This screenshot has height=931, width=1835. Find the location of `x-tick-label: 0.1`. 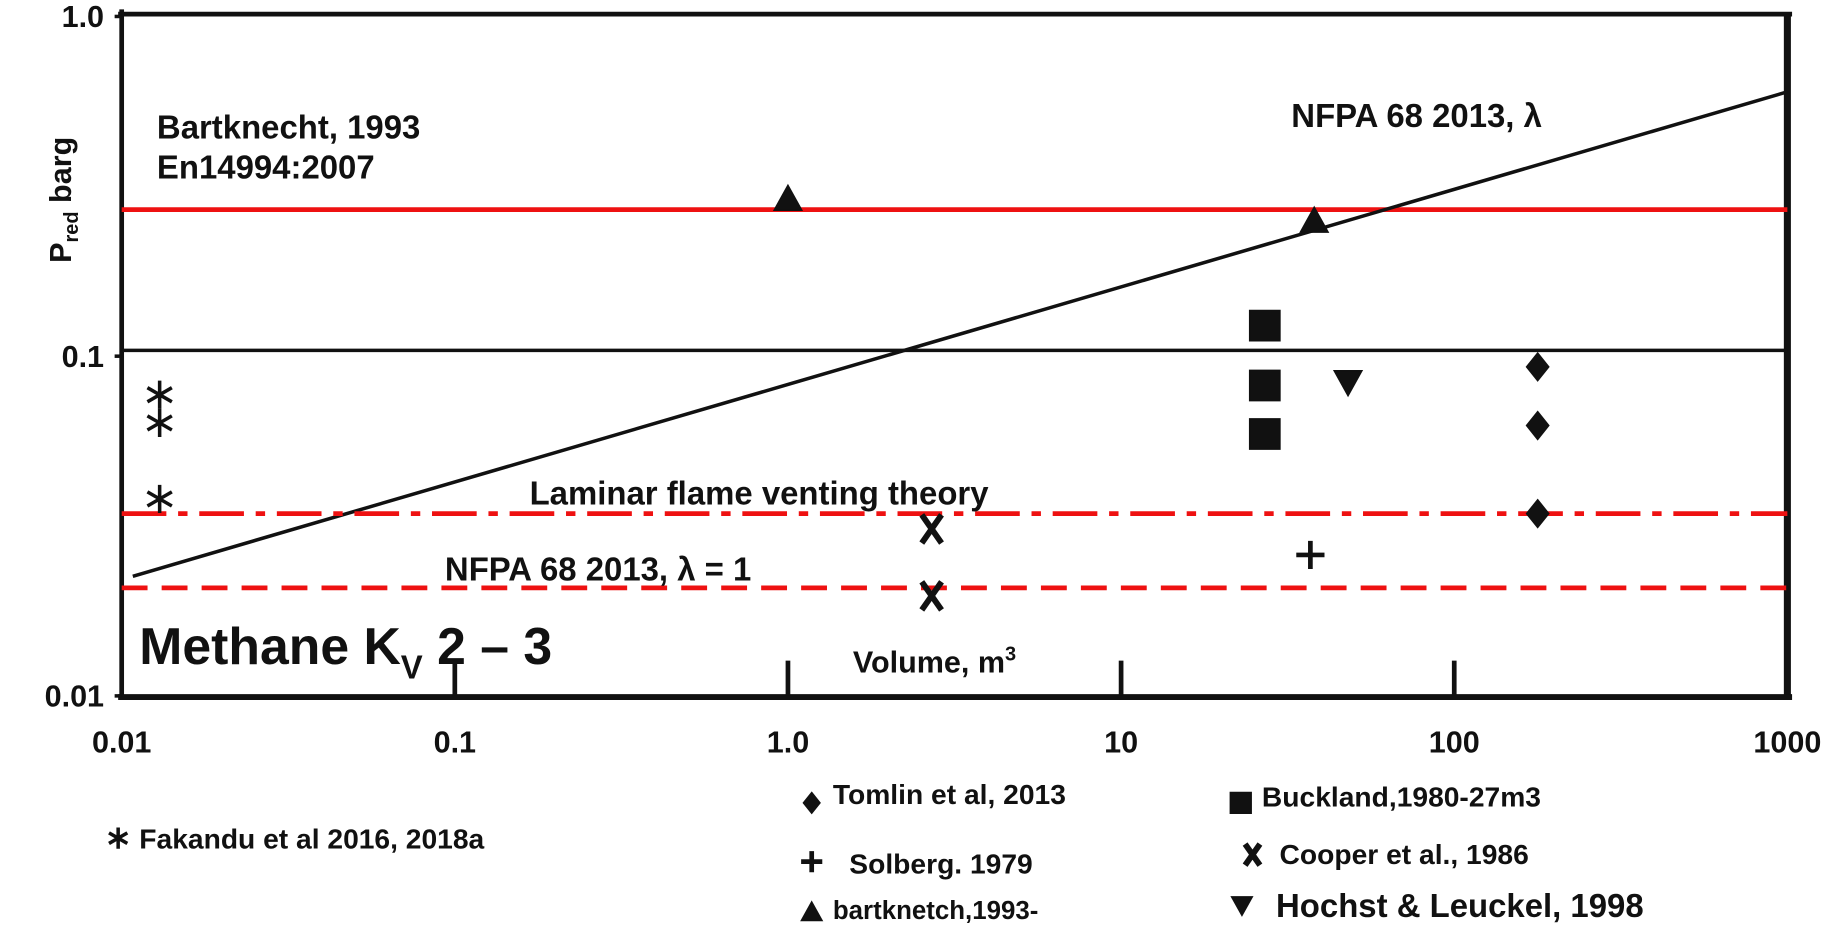

x-tick-label: 0.1 is located at coordinates (455, 742).